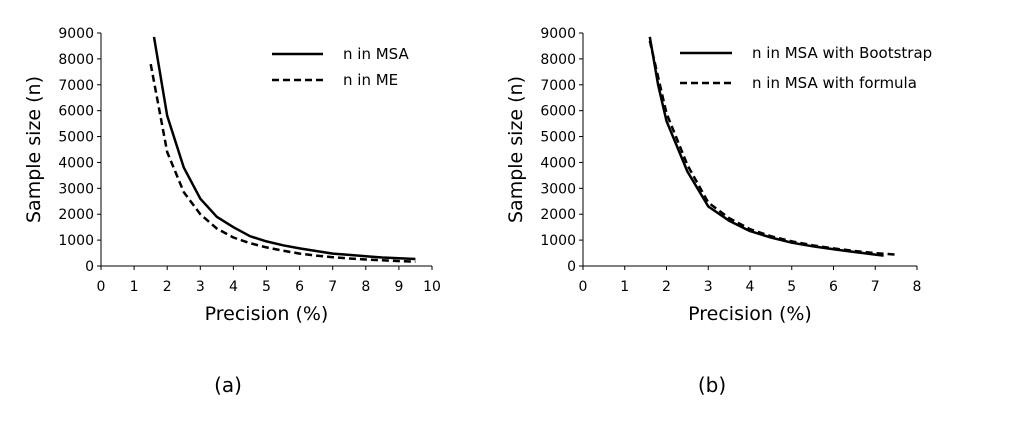 The width and height of the screenshot is (1020, 431). What do you see at coordinates (398, 287) in the screenshot?
I see `x-tick-label: 9` at bounding box center [398, 287].